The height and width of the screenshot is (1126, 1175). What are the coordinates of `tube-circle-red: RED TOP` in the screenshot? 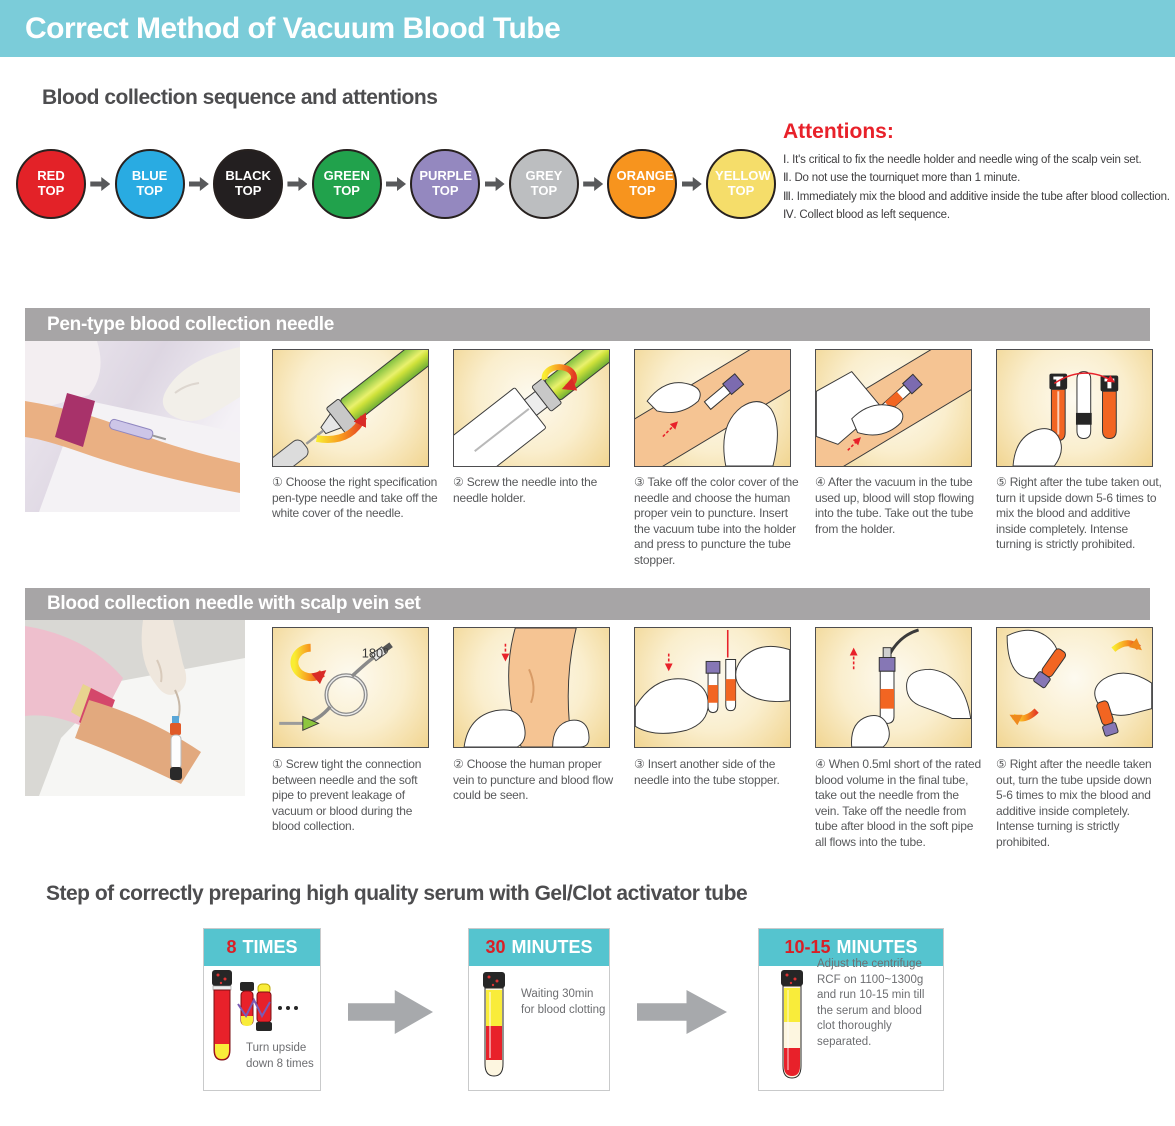 It's located at (51, 184).